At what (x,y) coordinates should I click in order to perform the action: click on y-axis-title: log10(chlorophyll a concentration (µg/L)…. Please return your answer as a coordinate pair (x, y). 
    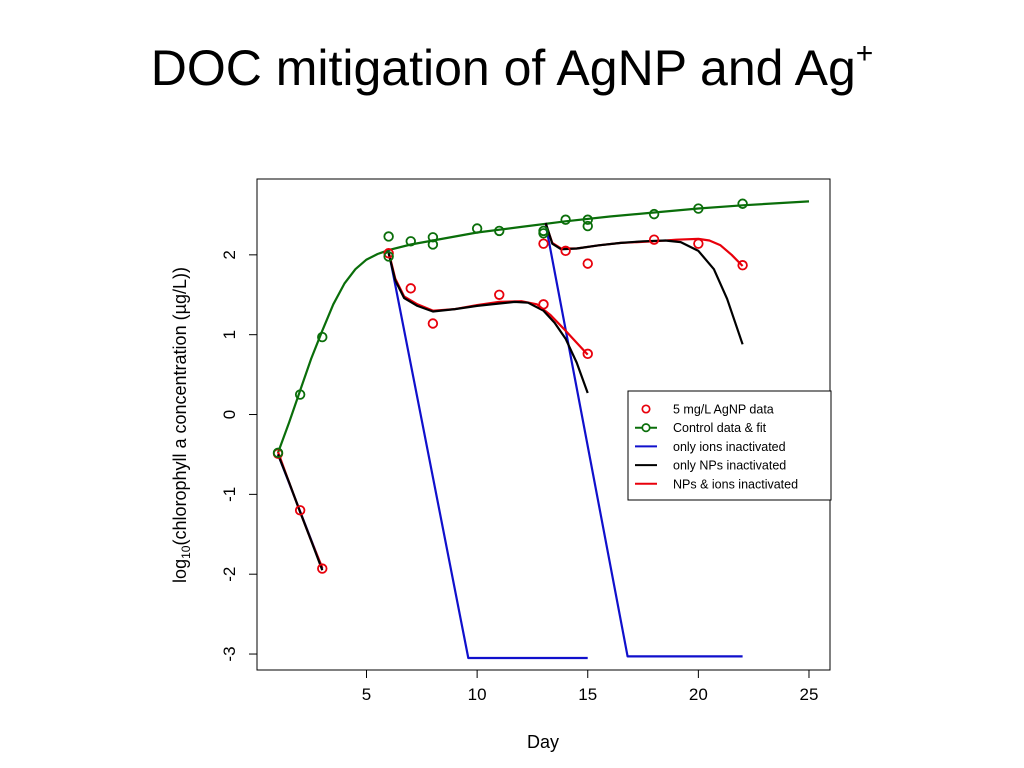
    Looking at the image, I should click on (181, 425).